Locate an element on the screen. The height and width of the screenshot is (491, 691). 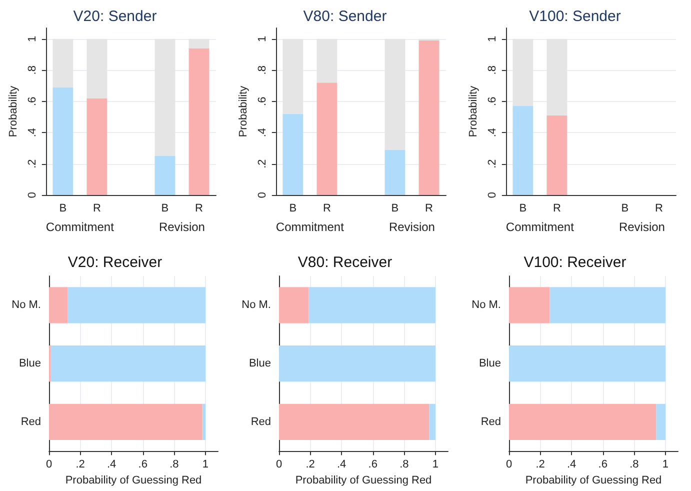
chart-title: V80: Sender is located at coordinates (345, 16).